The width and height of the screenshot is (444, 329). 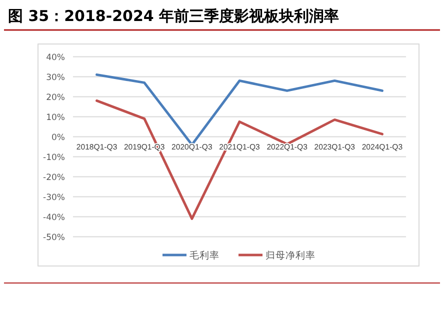 What do you see at coordinates (240, 109) in the screenshot?
I see `line-series` at bounding box center [240, 109].